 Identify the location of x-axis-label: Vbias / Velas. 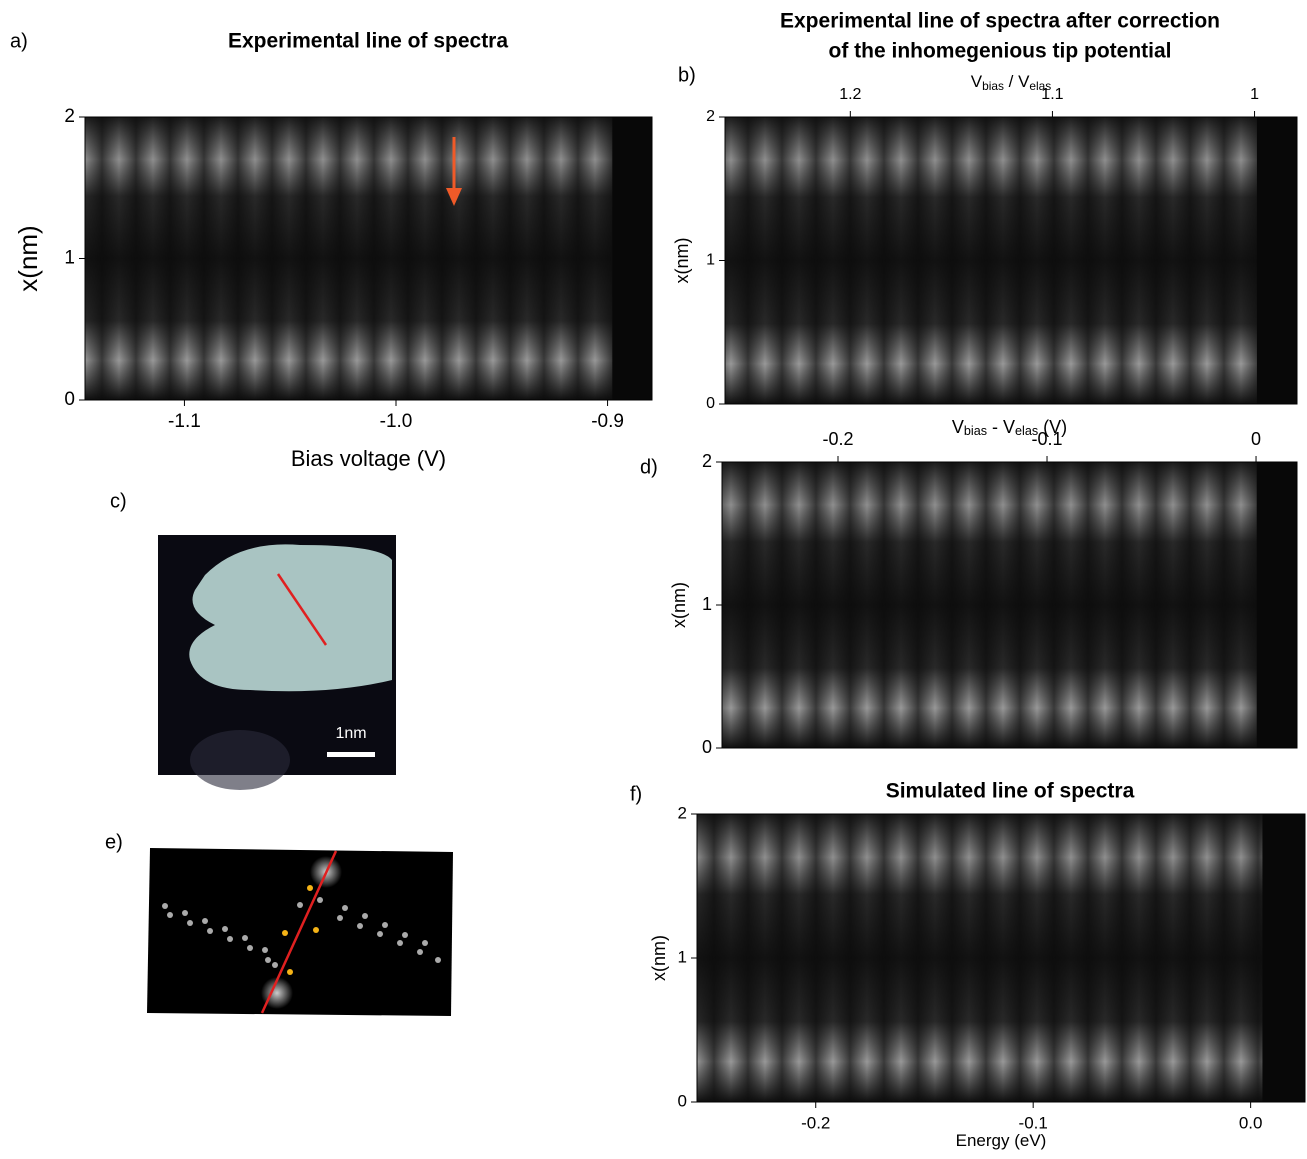
(1011, 82).